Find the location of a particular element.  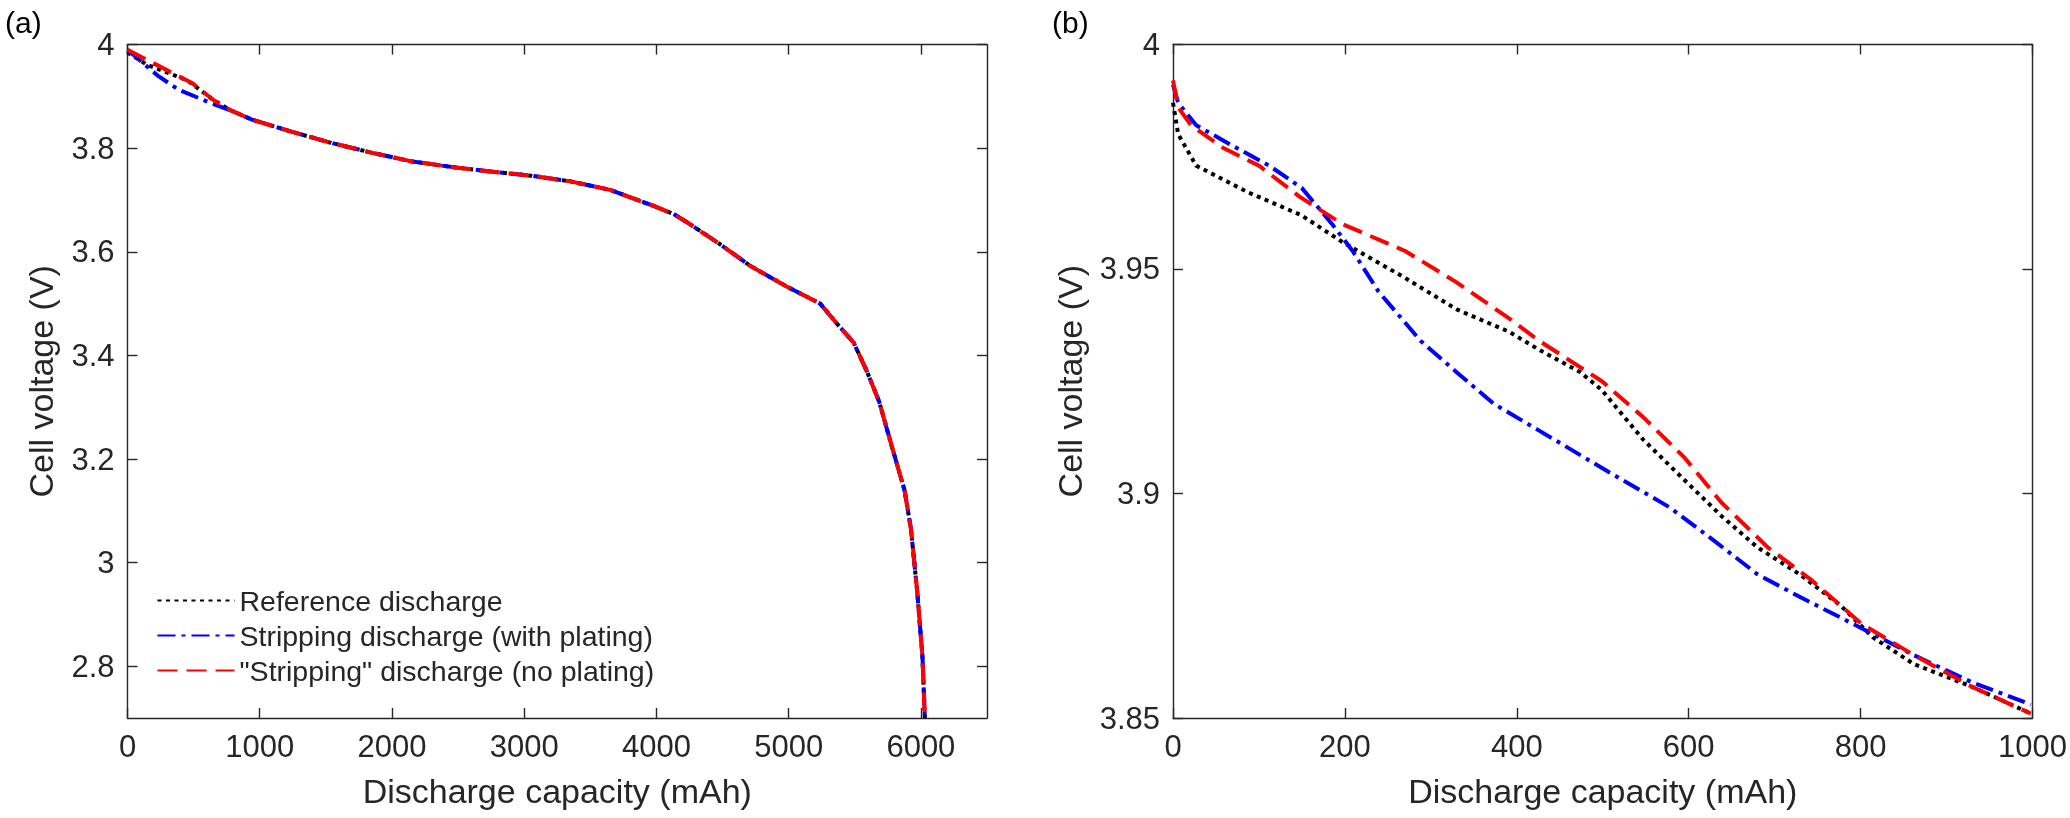

y-tick-label: 3.2 is located at coordinates (93, 459).